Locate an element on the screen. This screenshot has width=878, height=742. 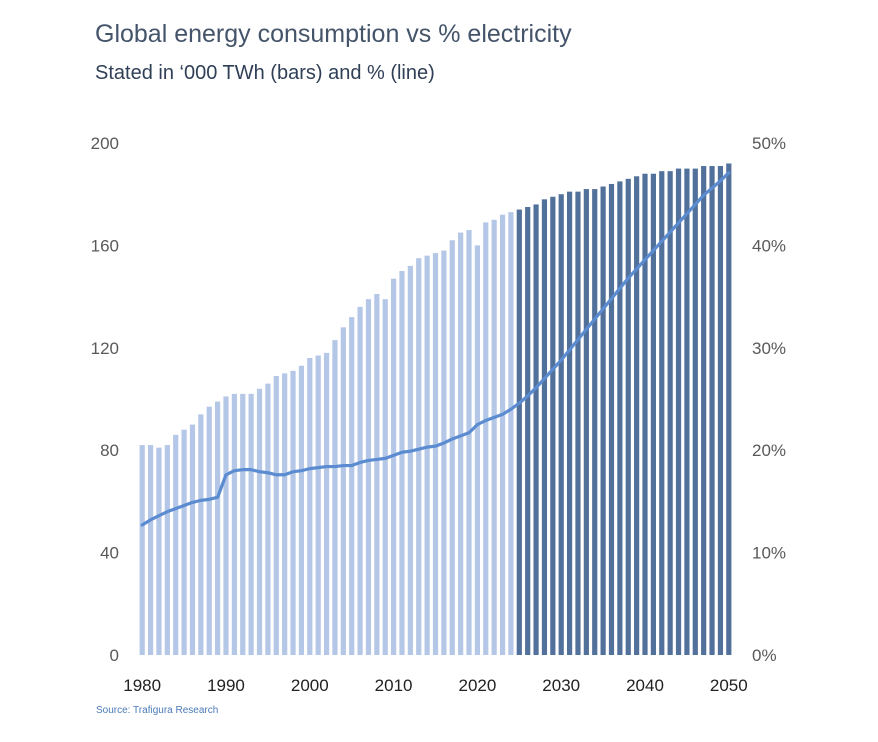
bar-1987 is located at coordinates (201, 534).